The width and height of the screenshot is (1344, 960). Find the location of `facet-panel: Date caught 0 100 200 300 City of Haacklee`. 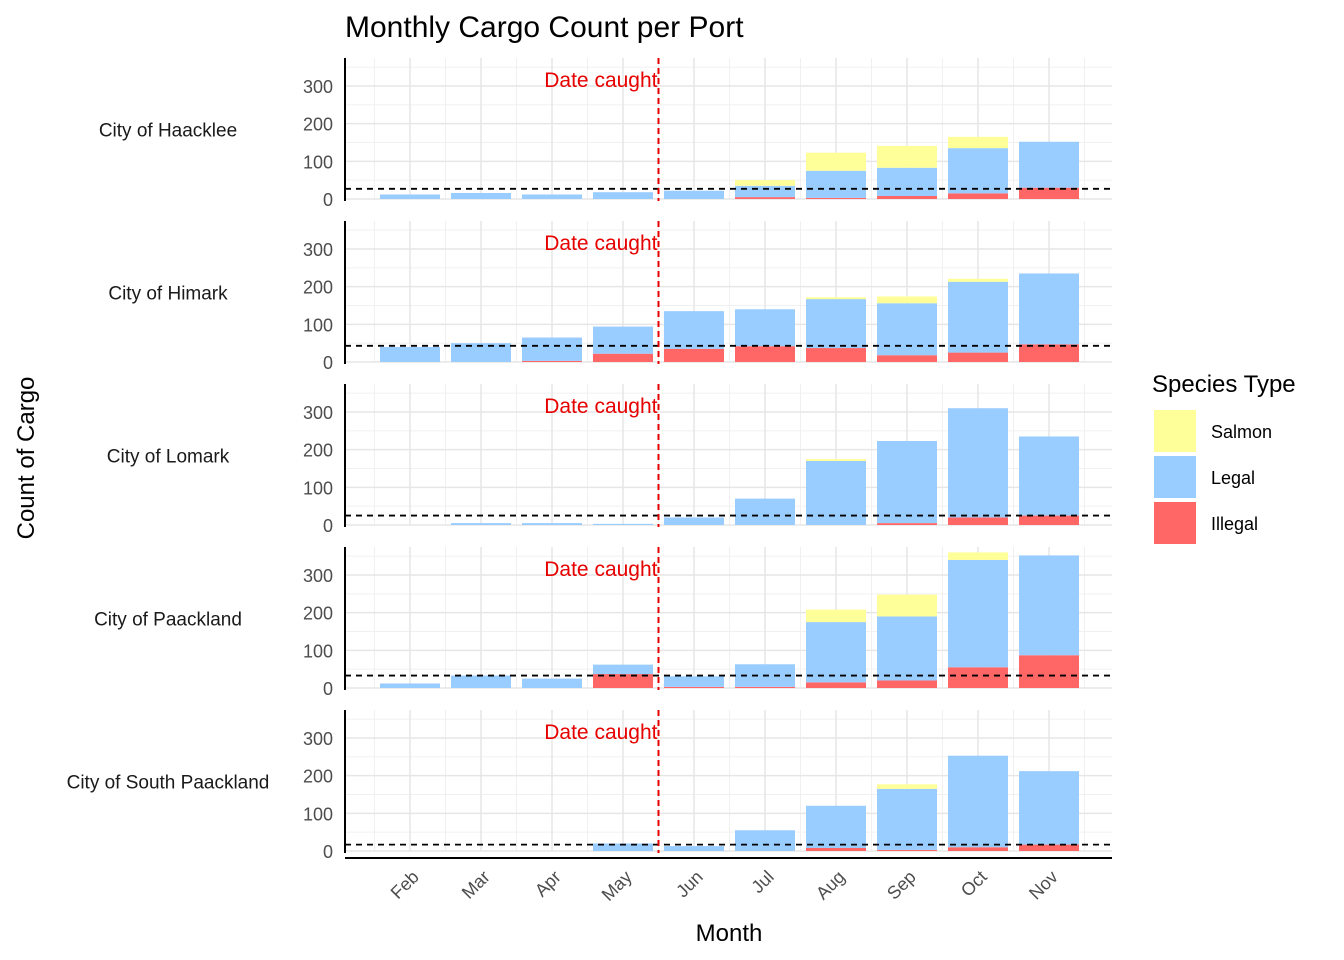

facet-panel: Date caught 0 100 200 300 City of Haacklee is located at coordinates (605, 134).